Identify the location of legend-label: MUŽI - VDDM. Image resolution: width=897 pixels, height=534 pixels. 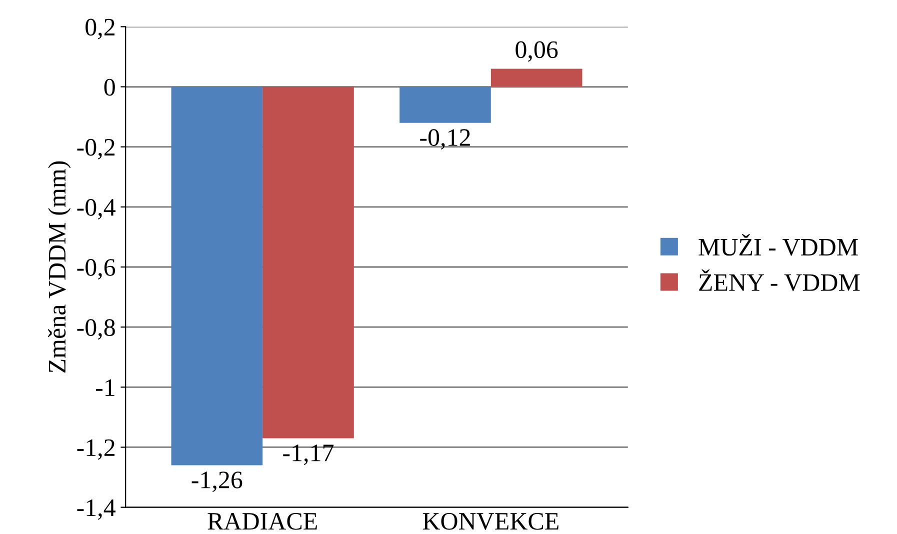
(778, 245).